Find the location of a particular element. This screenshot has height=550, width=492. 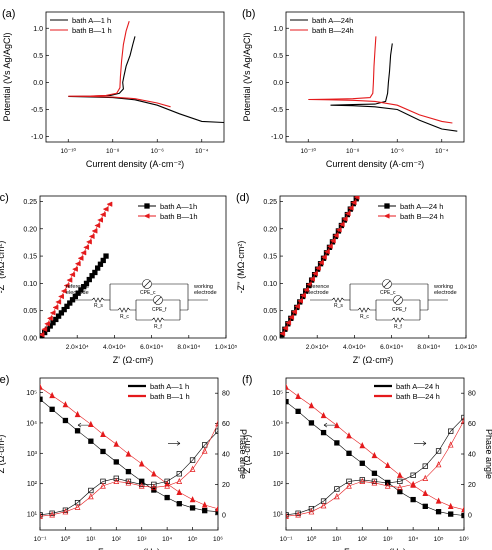

circuit-label-cpe-f: CPE_f is located at coordinates (159, 310).